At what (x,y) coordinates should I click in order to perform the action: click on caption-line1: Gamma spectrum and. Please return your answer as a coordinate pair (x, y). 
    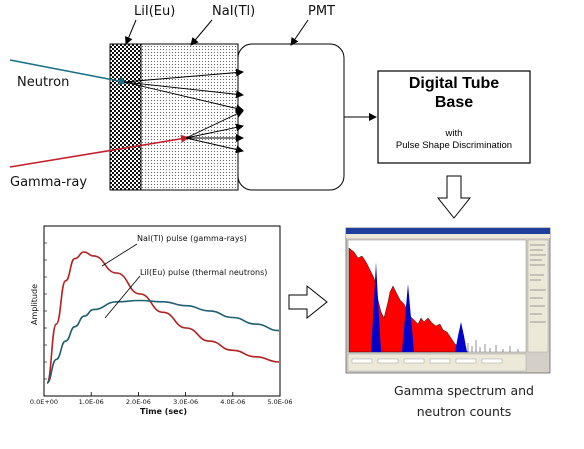
    Looking at the image, I should click on (464, 390).